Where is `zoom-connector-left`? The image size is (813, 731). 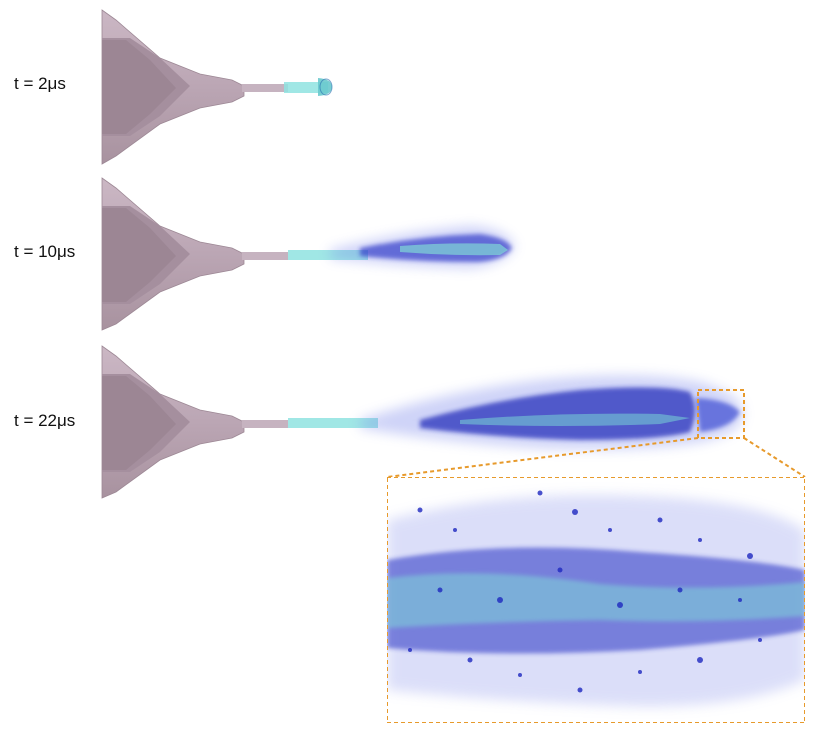
zoom-connector-left is located at coordinates (542, 457).